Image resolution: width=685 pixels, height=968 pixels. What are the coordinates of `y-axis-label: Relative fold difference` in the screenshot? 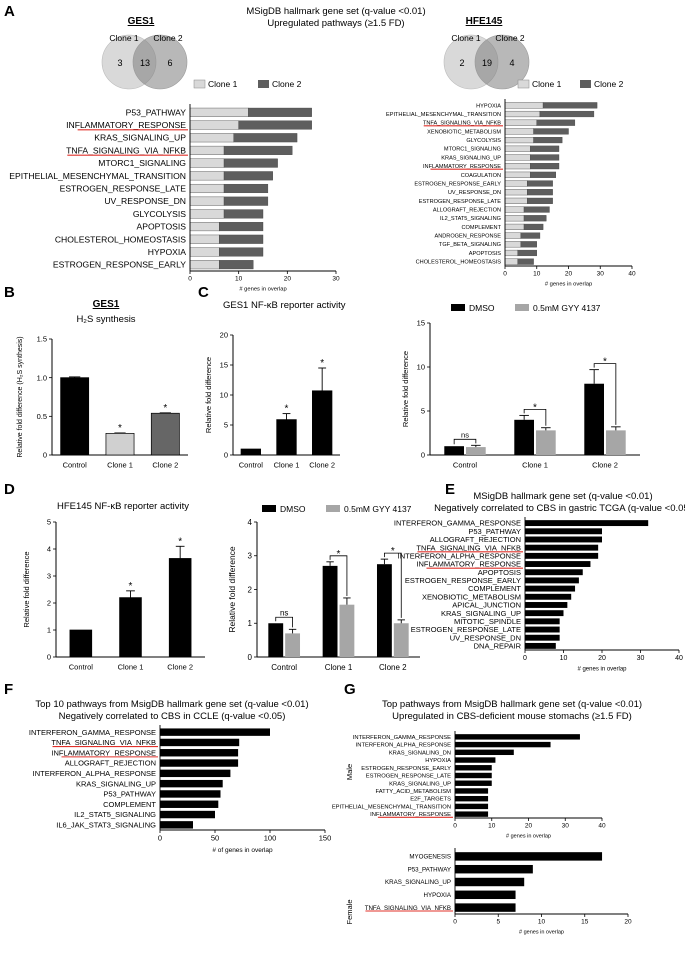 It's located at (405, 389).